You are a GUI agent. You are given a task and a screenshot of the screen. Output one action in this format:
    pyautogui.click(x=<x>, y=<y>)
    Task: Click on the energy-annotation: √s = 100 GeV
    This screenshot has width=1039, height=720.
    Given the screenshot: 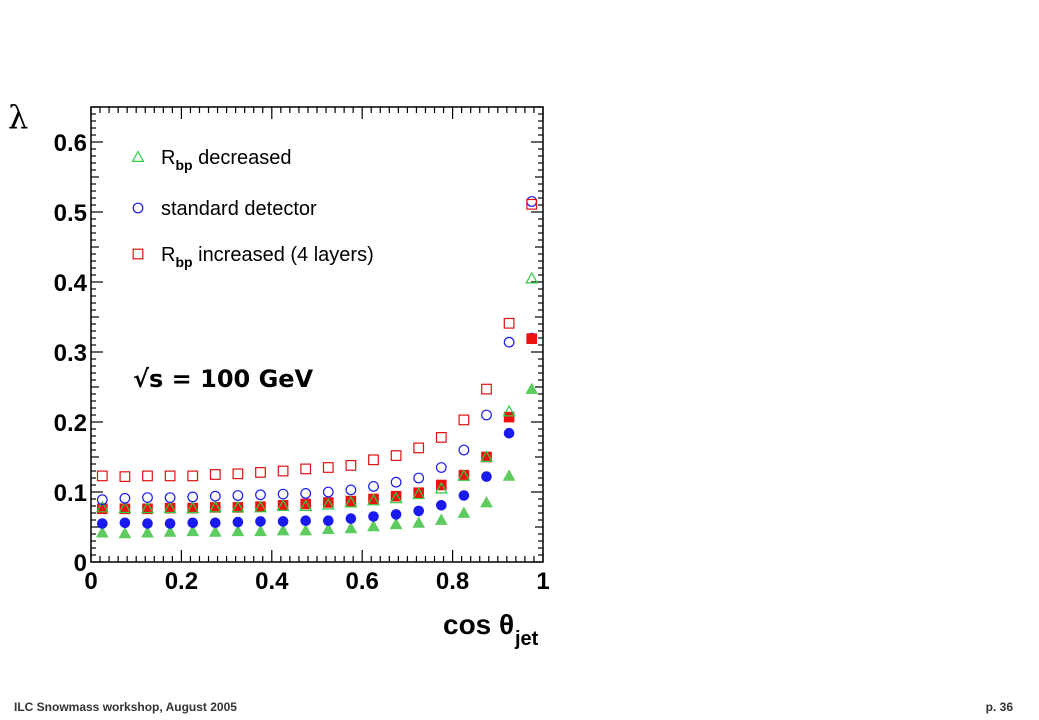 What is the action you would take?
    pyautogui.click(x=223, y=379)
    